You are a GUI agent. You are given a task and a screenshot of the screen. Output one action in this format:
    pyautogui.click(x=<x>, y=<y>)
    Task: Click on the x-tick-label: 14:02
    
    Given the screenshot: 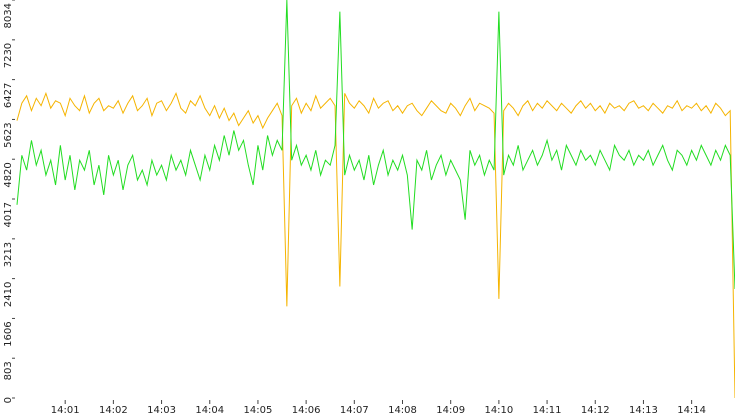 What is the action you would take?
    pyautogui.click(x=113, y=410)
    